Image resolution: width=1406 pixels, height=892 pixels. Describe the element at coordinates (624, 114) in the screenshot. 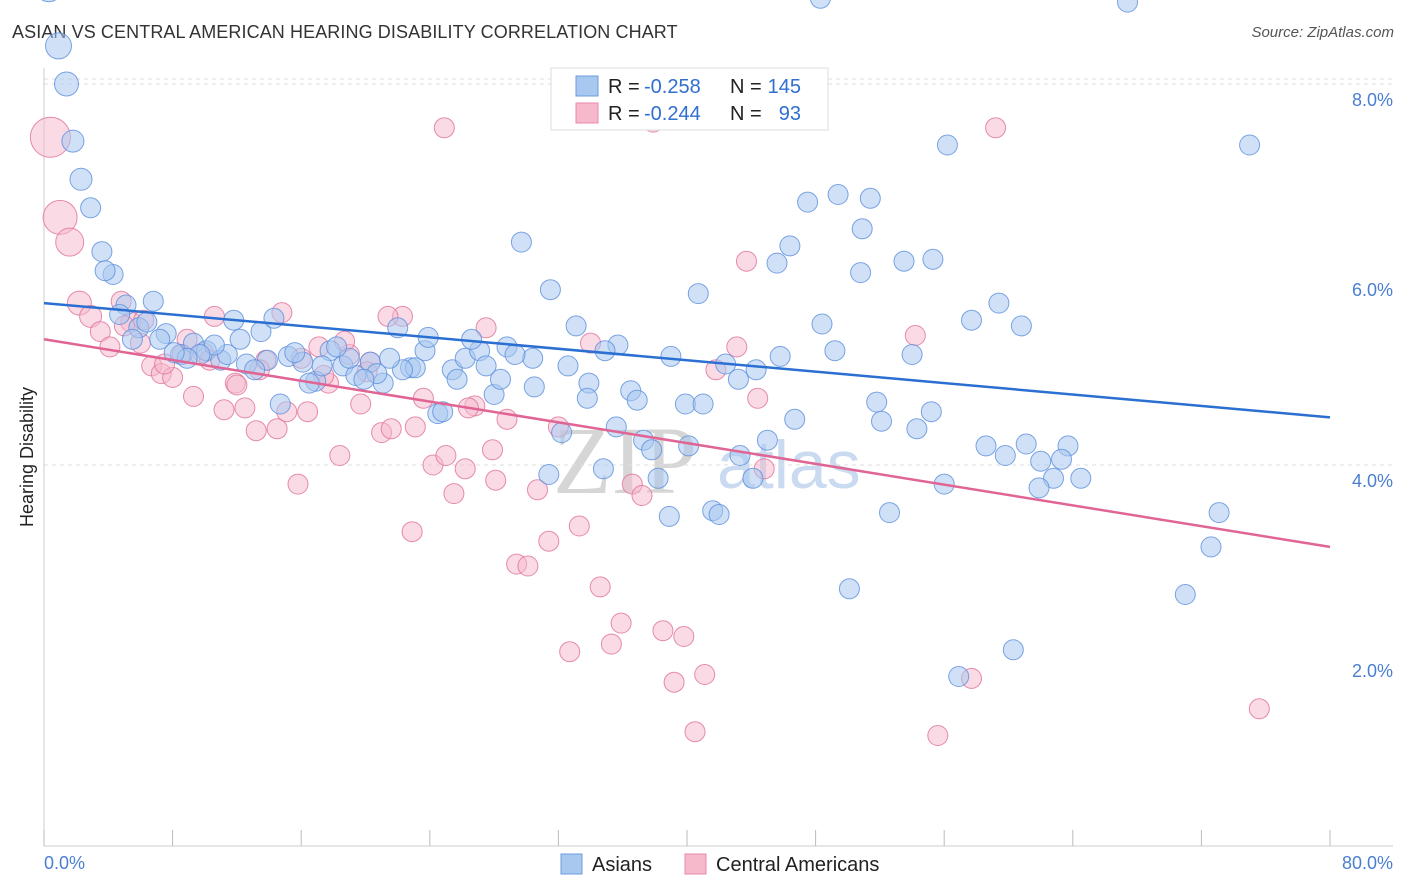

I see `legend-r-label: R =` at that location.